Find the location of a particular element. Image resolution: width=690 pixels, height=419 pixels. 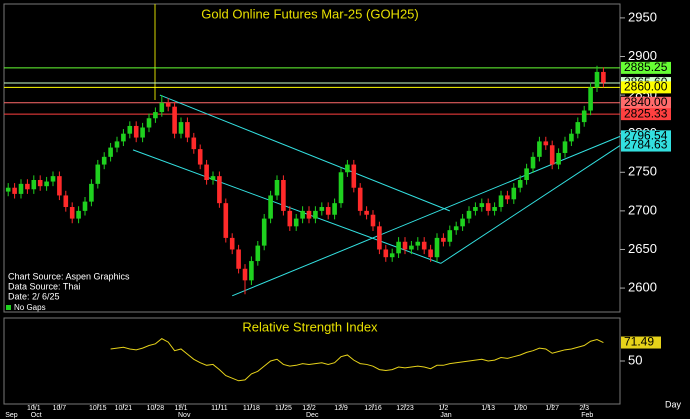

y-tick-label: 2650 is located at coordinates (642, 248).